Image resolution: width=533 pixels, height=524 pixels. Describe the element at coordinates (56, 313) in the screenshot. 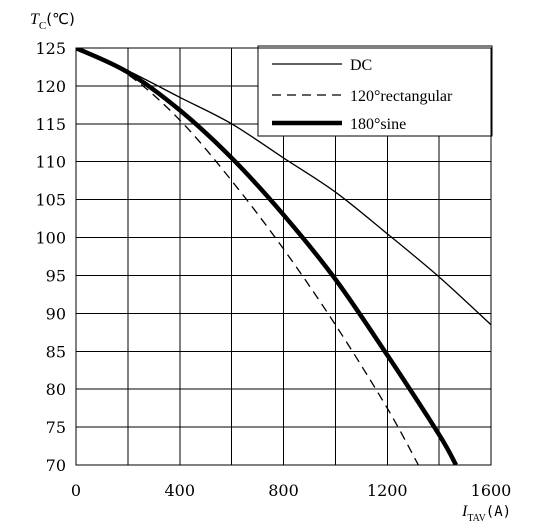

I see `y-tick-label: 90` at that location.